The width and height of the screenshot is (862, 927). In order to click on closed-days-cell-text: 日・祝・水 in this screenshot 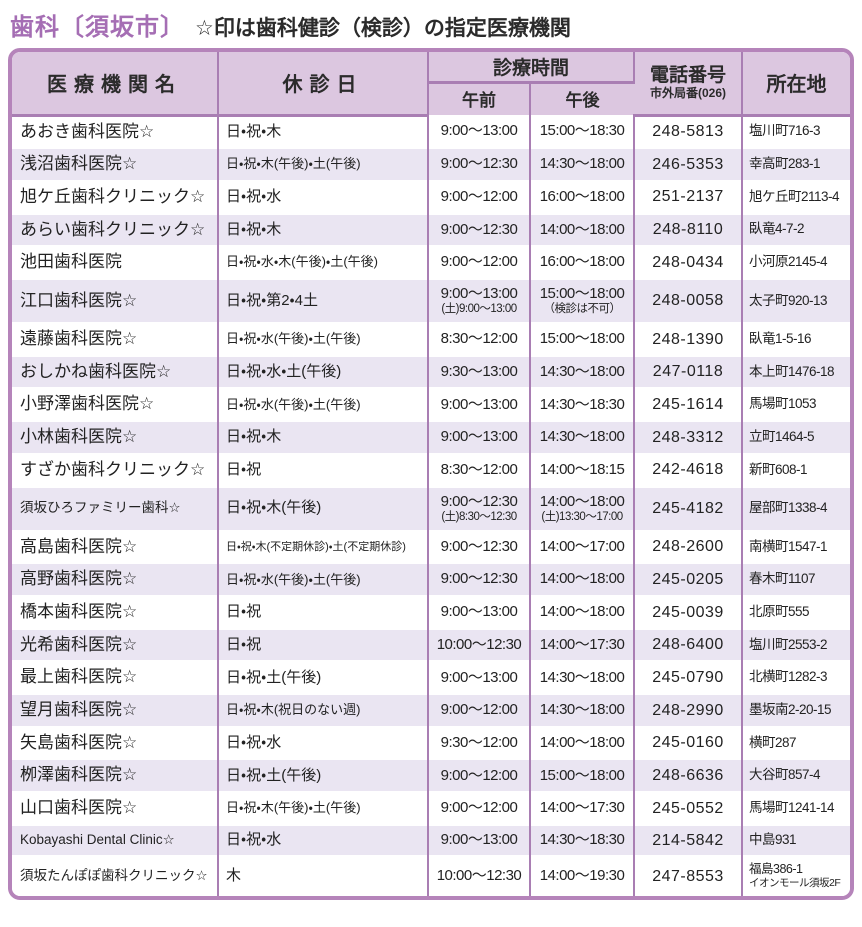, I will do `click(254, 742)`.